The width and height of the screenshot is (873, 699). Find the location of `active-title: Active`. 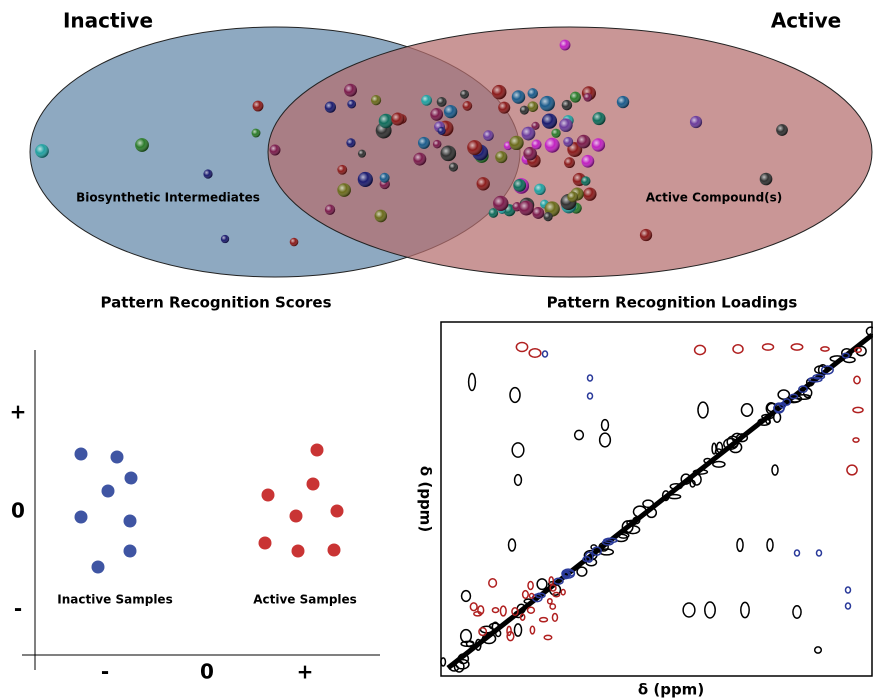

active-title: Active is located at coordinates (806, 21).